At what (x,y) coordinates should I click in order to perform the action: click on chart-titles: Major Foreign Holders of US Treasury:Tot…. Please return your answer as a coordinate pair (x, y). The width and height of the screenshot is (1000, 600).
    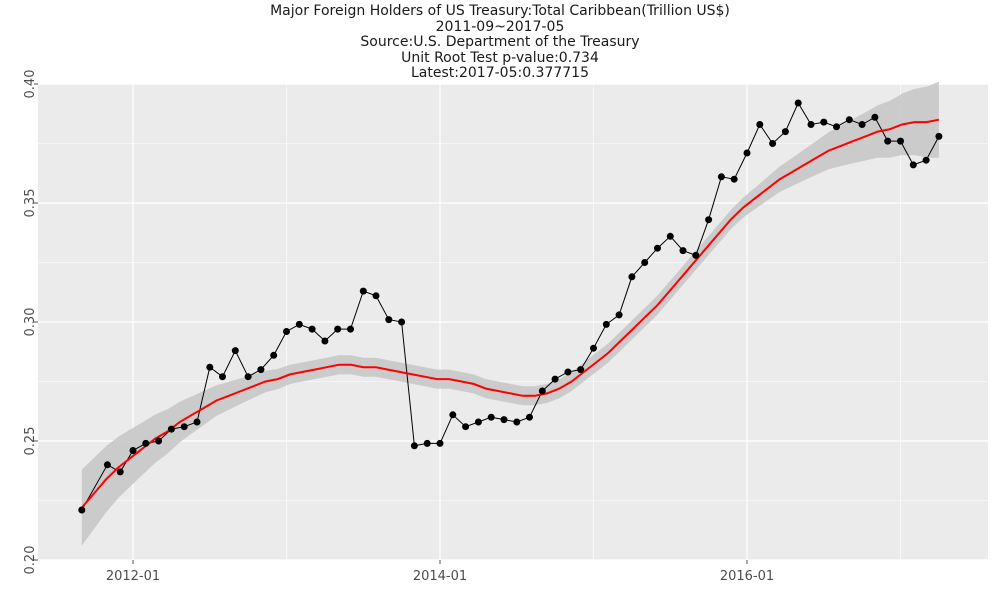
    Looking at the image, I should click on (500, 42).